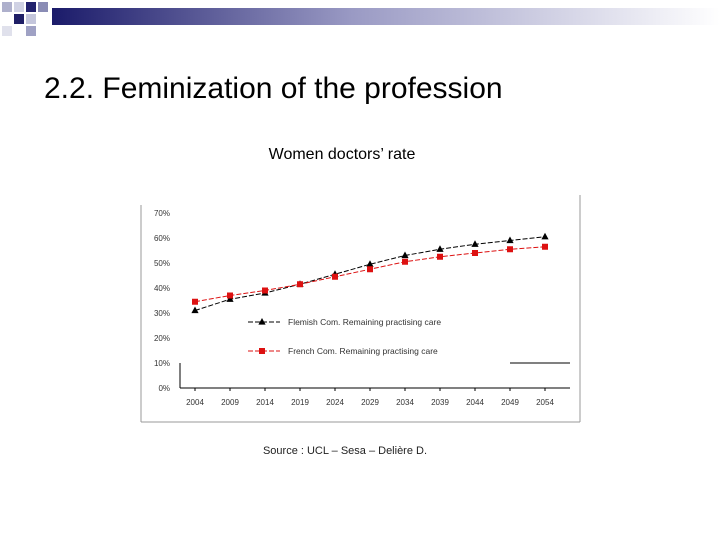  What do you see at coordinates (195, 402) in the screenshot?
I see `x-tick-label: 2004` at bounding box center [195, 402].